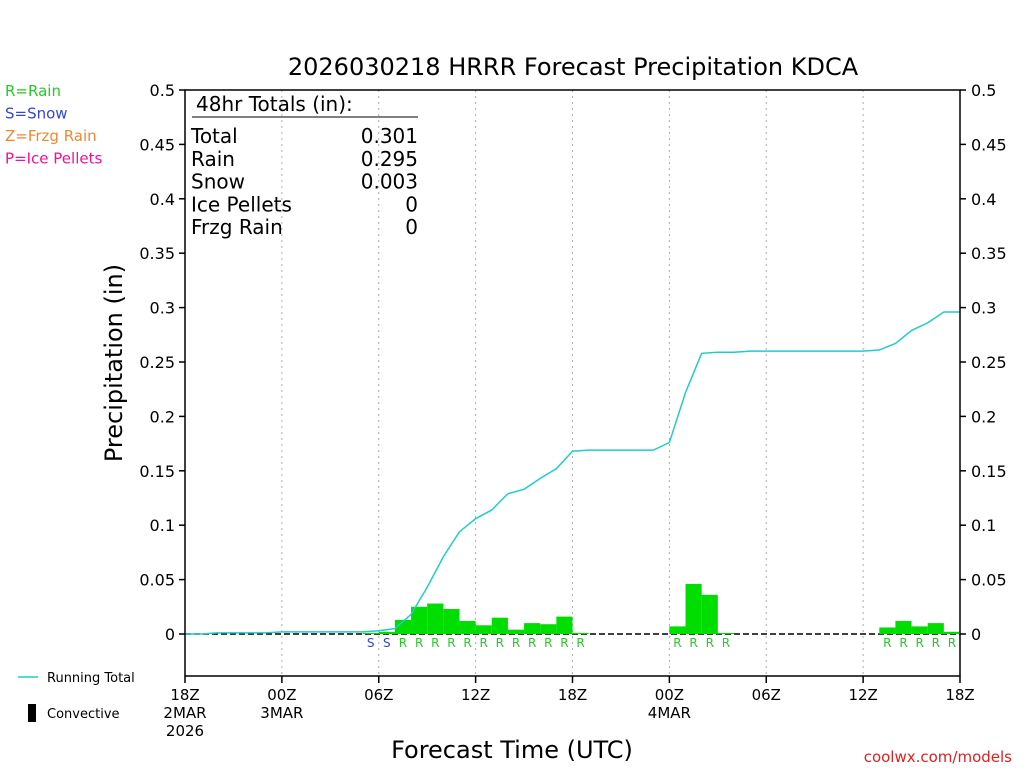 This screenshot has height=768, width=1024. What do you see at coordinates (389, 159) in the screenshot?
I see `totals-row-value: 0.295` at bounding box center [389, 159].